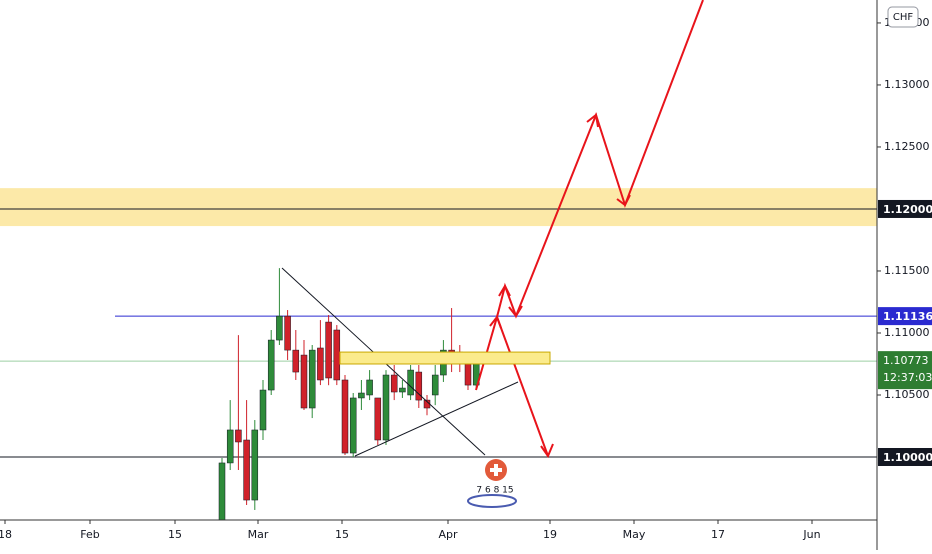 The height and width of the screenshot is (554, 932). Describe the element at coordinates (6, 534) in the screenshot. I see `x-tick-label: 18` at that location.